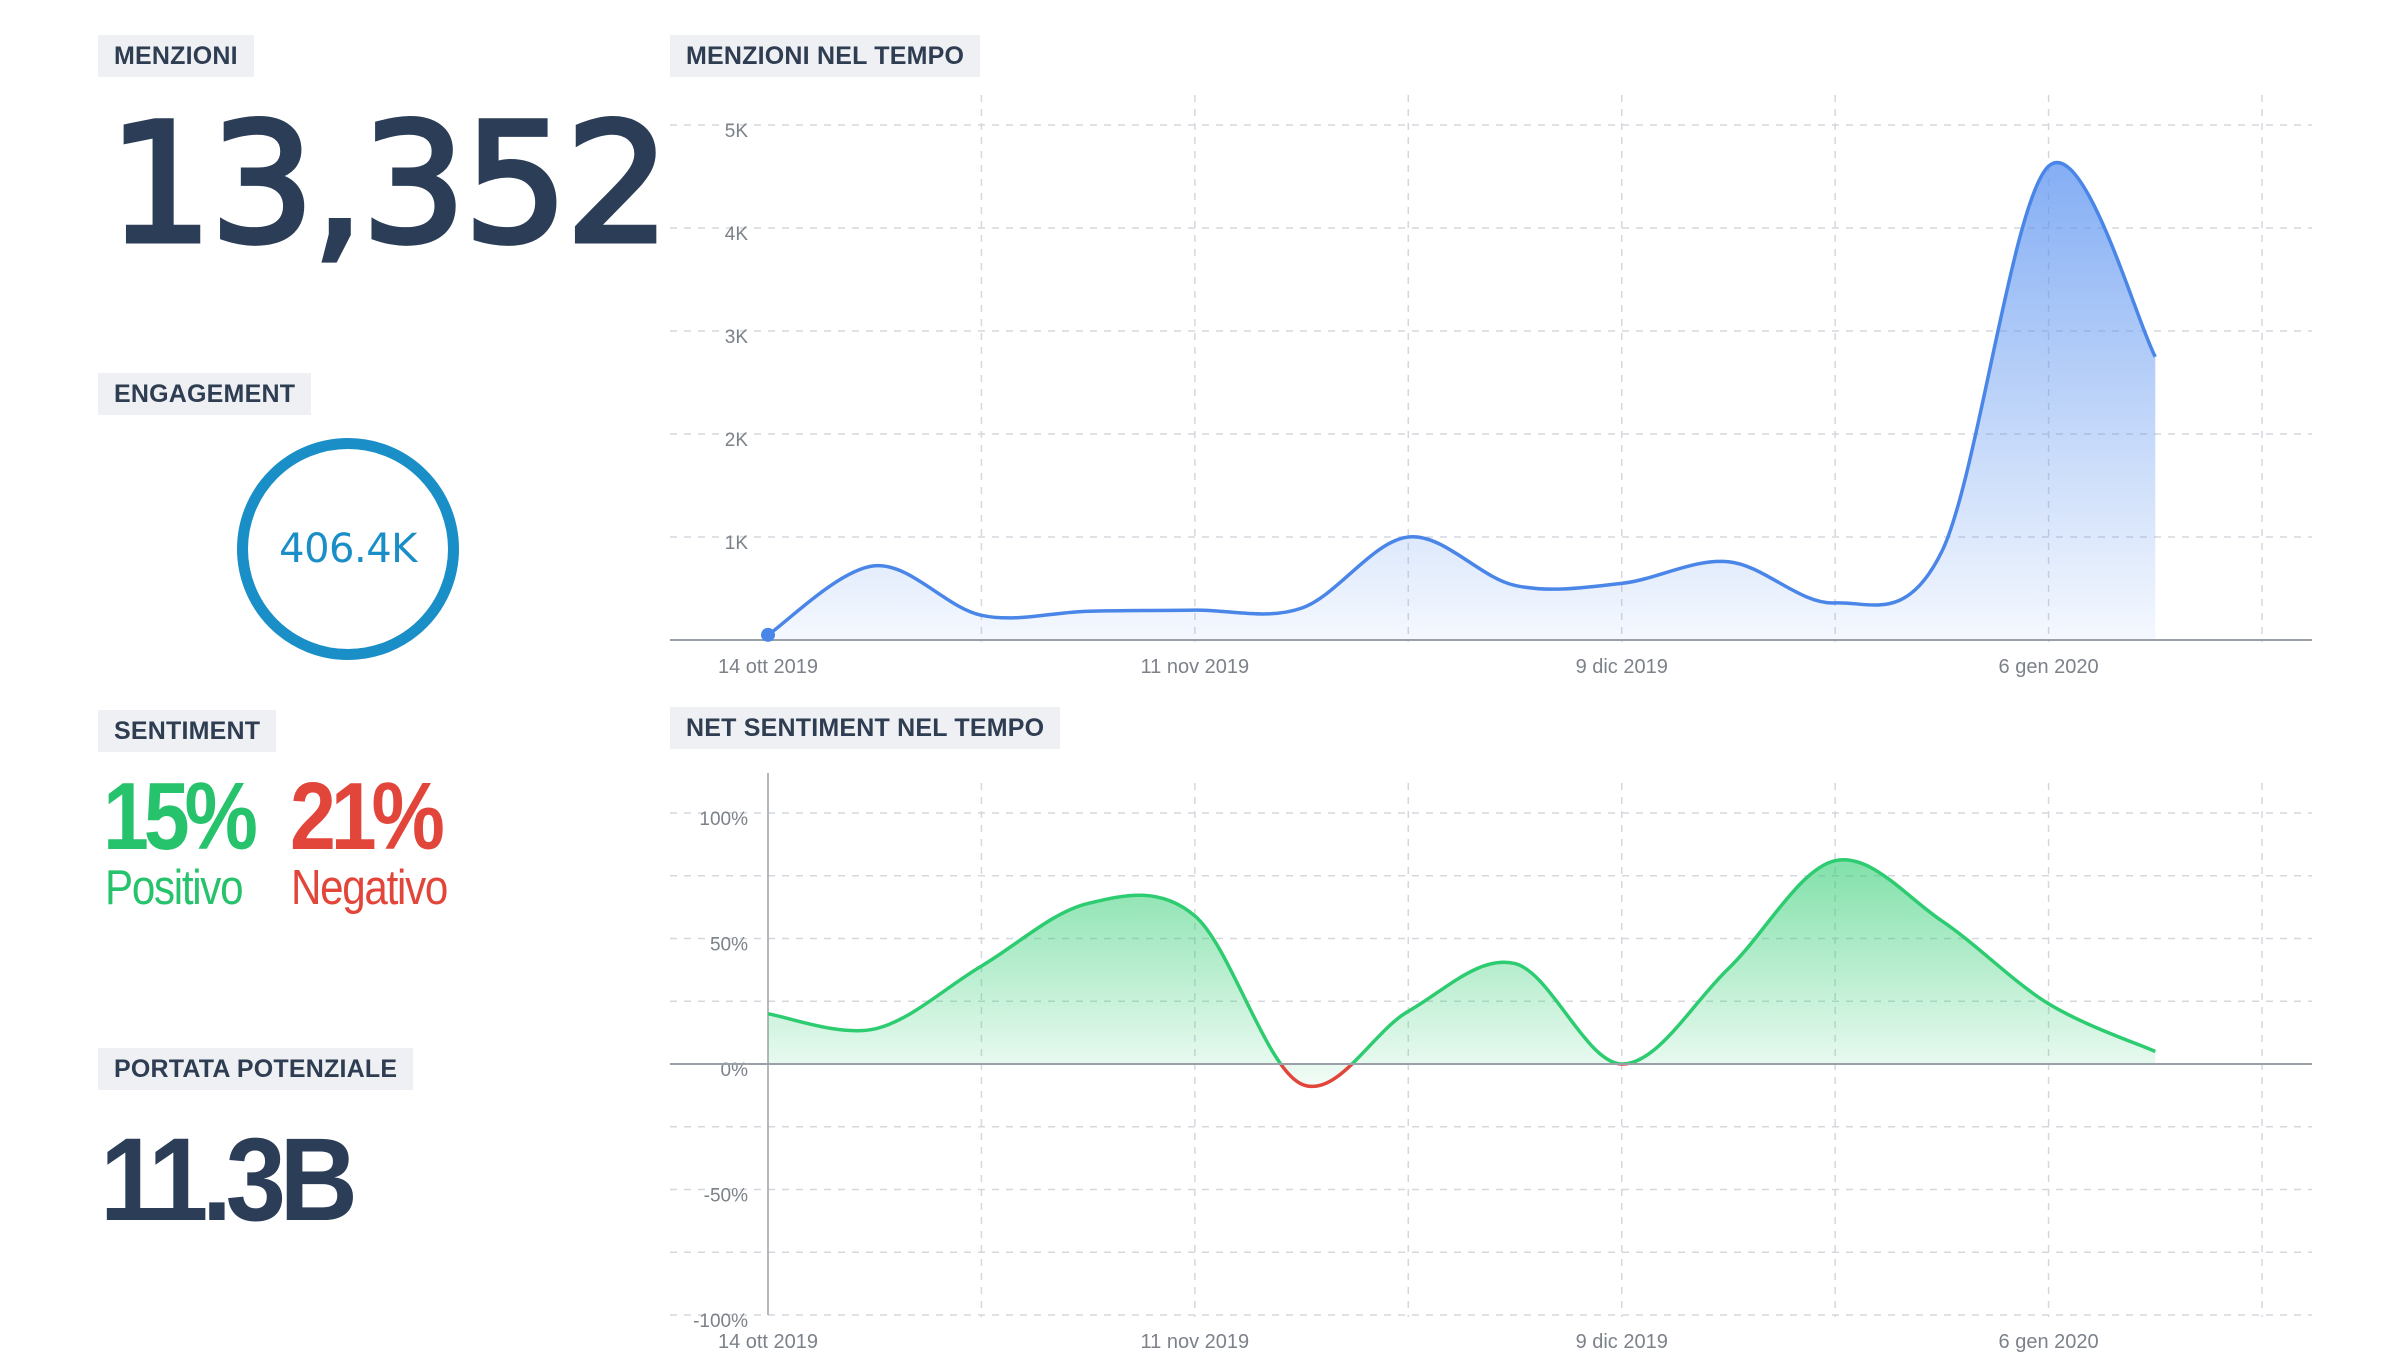 This screenshot has height=1361, width=2398. I want to click on data-point, so click(768, 634).